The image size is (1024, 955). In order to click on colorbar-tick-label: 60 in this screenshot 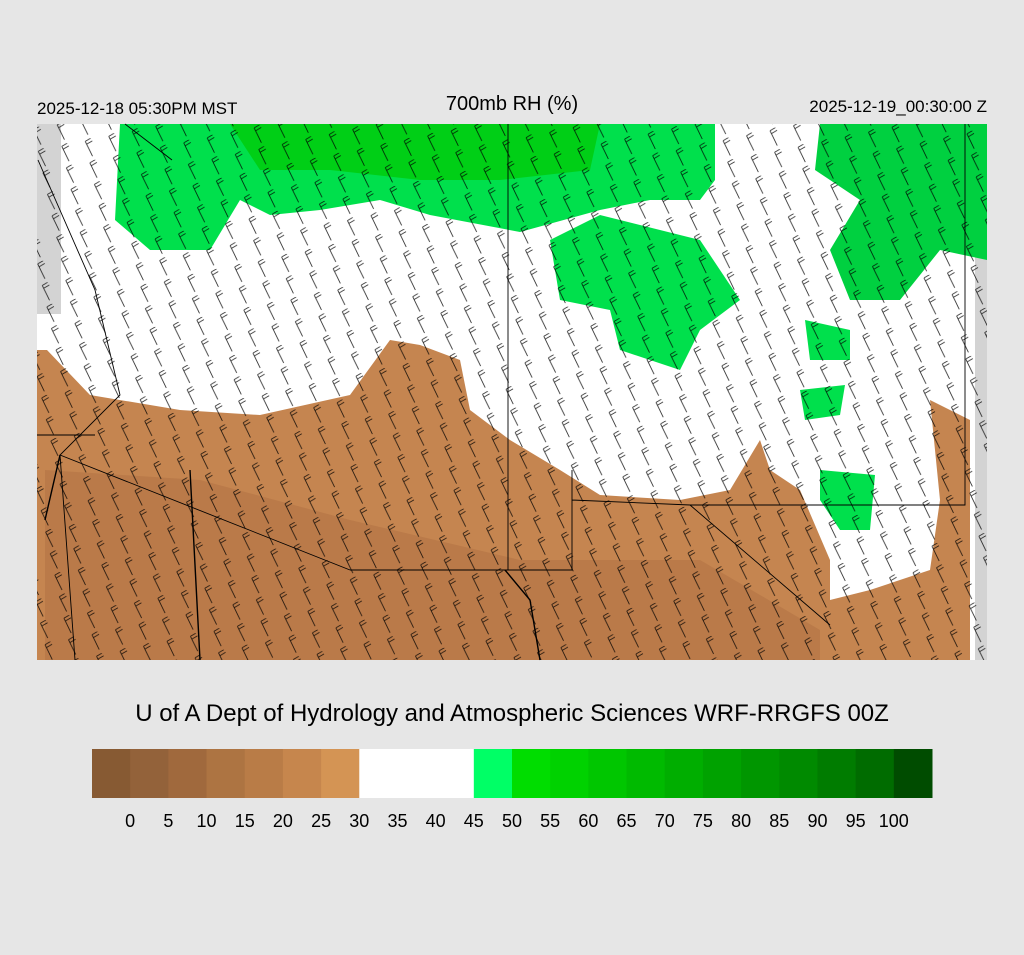, I will do `click(588, 821)`.